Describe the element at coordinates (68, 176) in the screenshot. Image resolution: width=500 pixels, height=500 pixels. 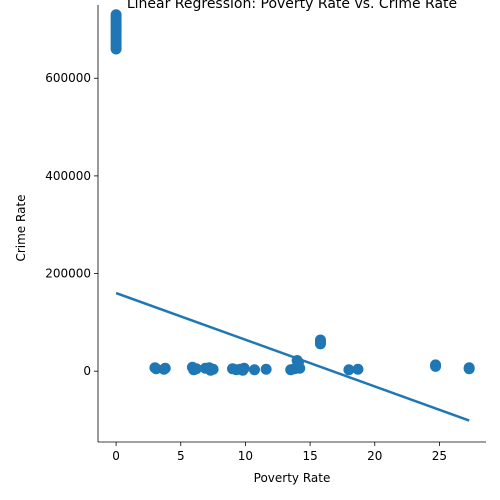
I see `y-tick-label: 400000` at that location.